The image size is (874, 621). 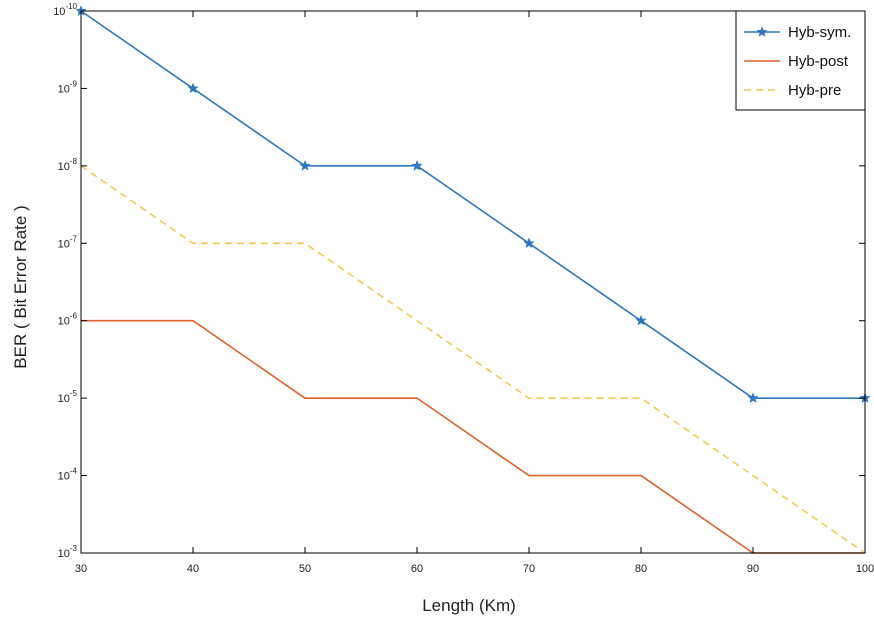 What do you see at coordinates (814, 90) in the screenshot?
I see `legend-label: Hyb-pre` at bounding box center [814, 90].